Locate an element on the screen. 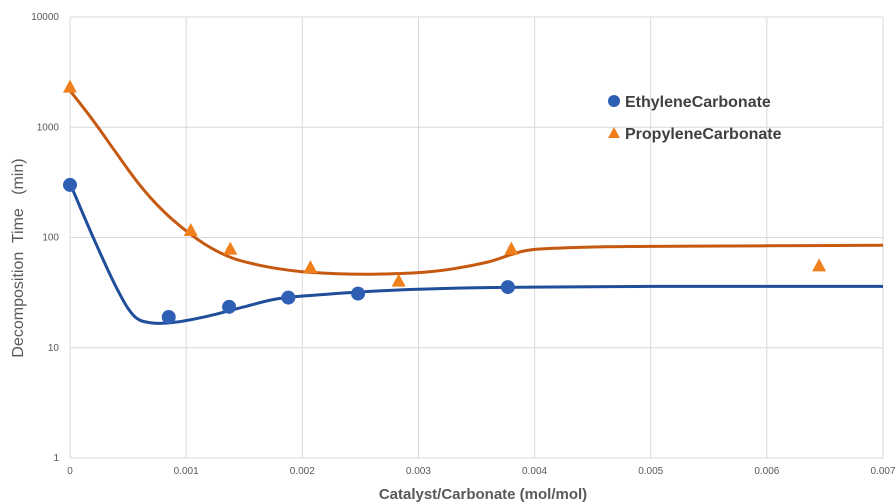  x-tick-label: 0.005 is located at coordinates (650, 471).